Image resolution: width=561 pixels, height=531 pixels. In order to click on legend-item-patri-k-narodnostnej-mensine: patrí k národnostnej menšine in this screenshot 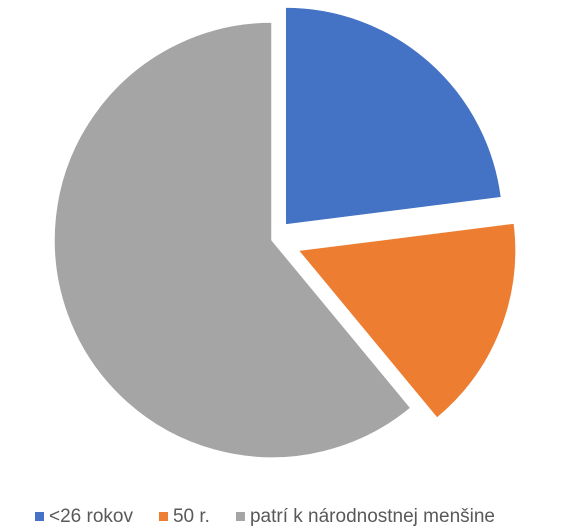, I will do `click(365, 516)`.